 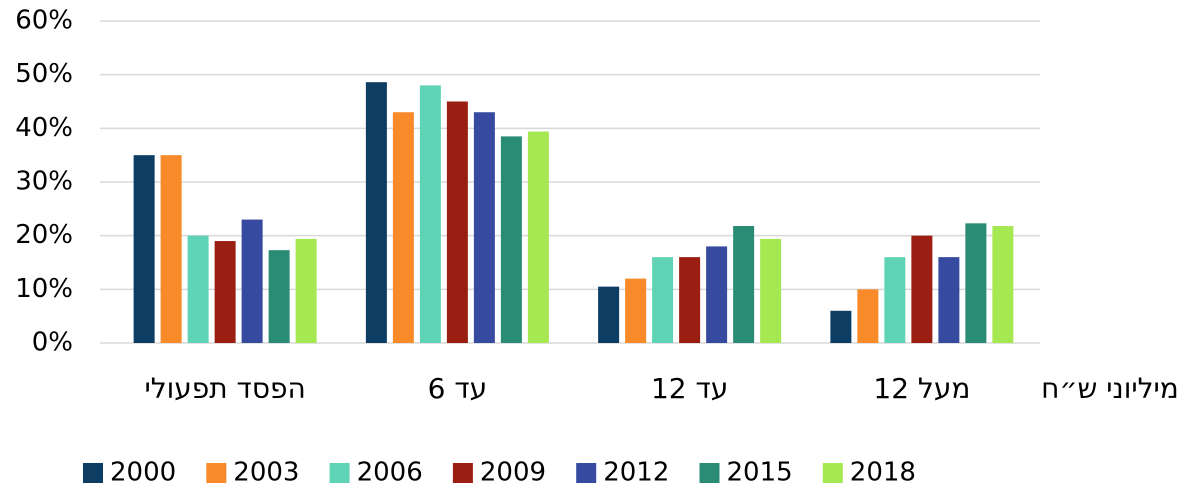 What do you see at coordinates (1110, 388) in the screenshot?
I see `x-axis-label: מיליוני ש״ח` at bounding box center [1110, 388].